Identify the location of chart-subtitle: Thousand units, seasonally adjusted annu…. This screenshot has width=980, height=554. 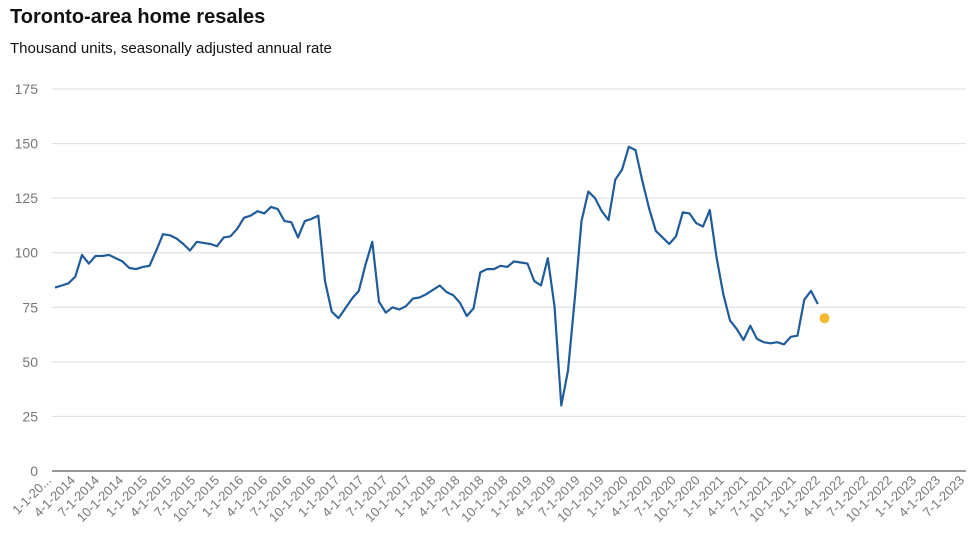
(171, 48).